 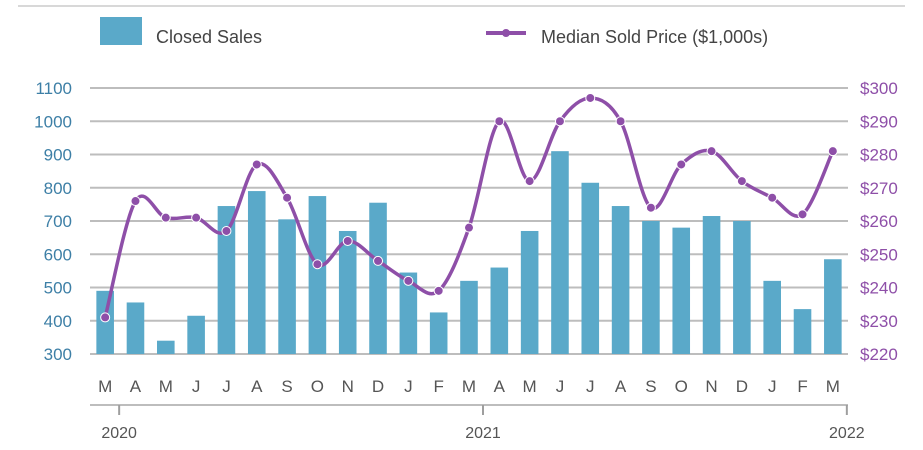 I want to click on right-tick-label: $270, so click(x=879, y=188).